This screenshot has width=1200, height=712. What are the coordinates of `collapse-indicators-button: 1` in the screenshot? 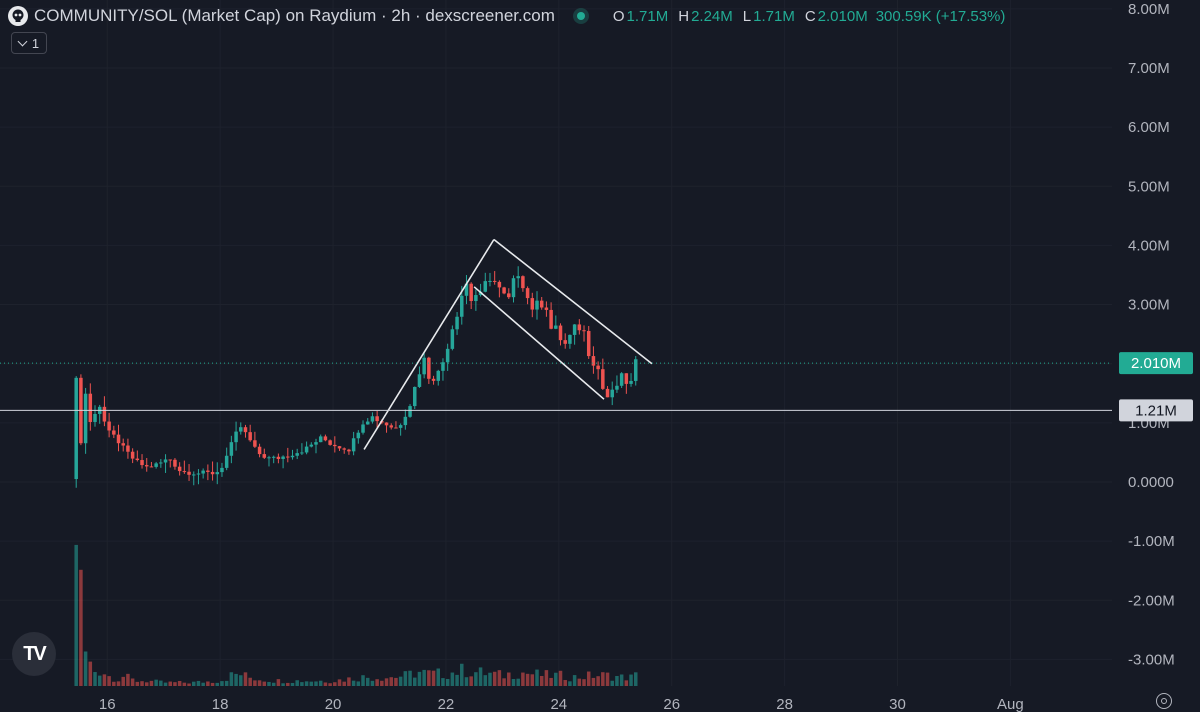 It's located at (29, 43).